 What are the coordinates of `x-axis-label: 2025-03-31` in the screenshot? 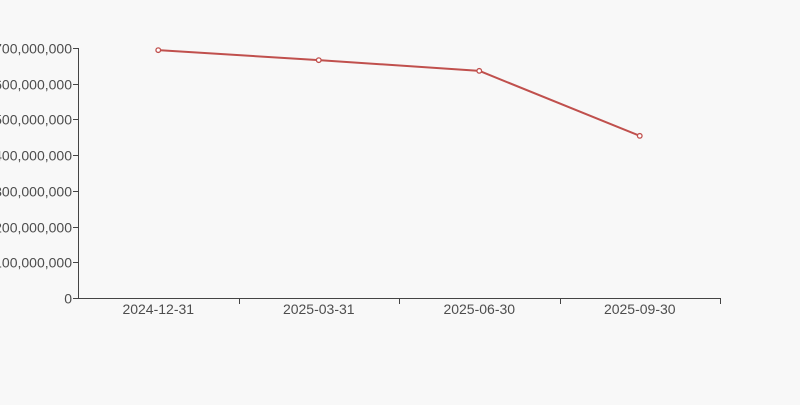 It's located at (319, 309).